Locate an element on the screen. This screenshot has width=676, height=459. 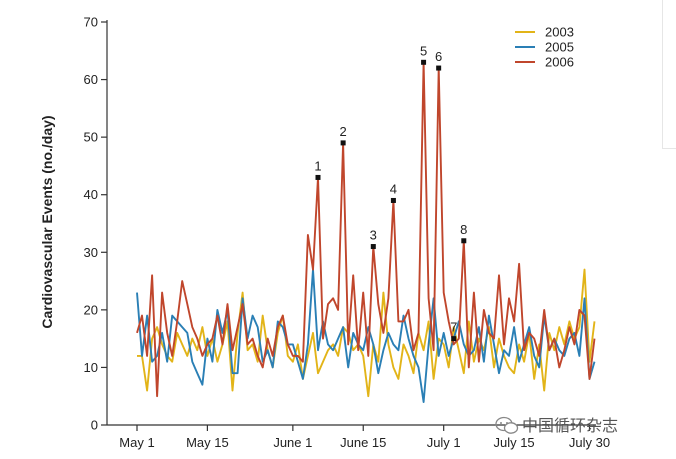
y-tick-label: 70 is located at coordinates (91, 22).